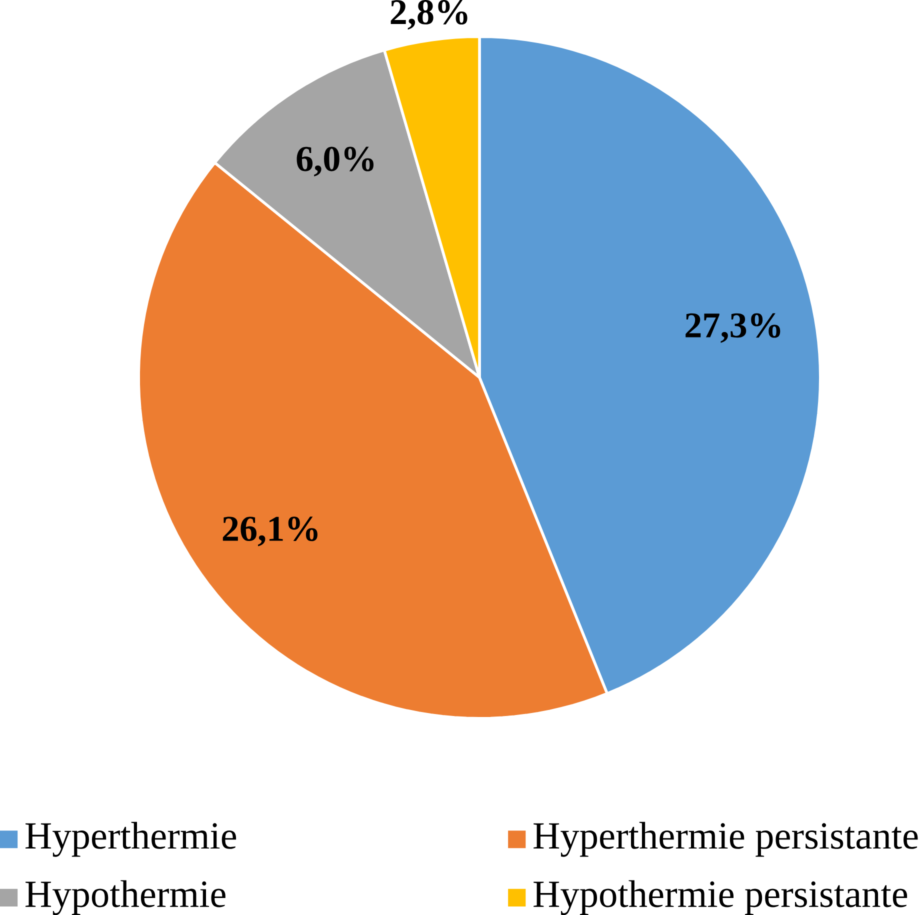  Describe the element at coordinates (270, 531) in the screenshot. I see `data-label: 26,1%` at that location.